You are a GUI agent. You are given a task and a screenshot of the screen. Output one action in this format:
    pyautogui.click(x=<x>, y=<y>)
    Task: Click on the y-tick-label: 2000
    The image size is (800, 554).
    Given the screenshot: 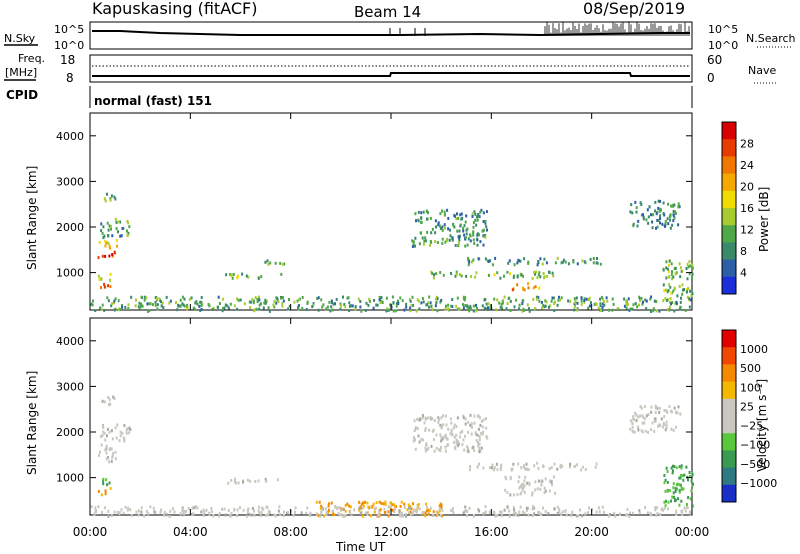 What is the action you would take?
    pyautogui.click(x=70, y=227)
    